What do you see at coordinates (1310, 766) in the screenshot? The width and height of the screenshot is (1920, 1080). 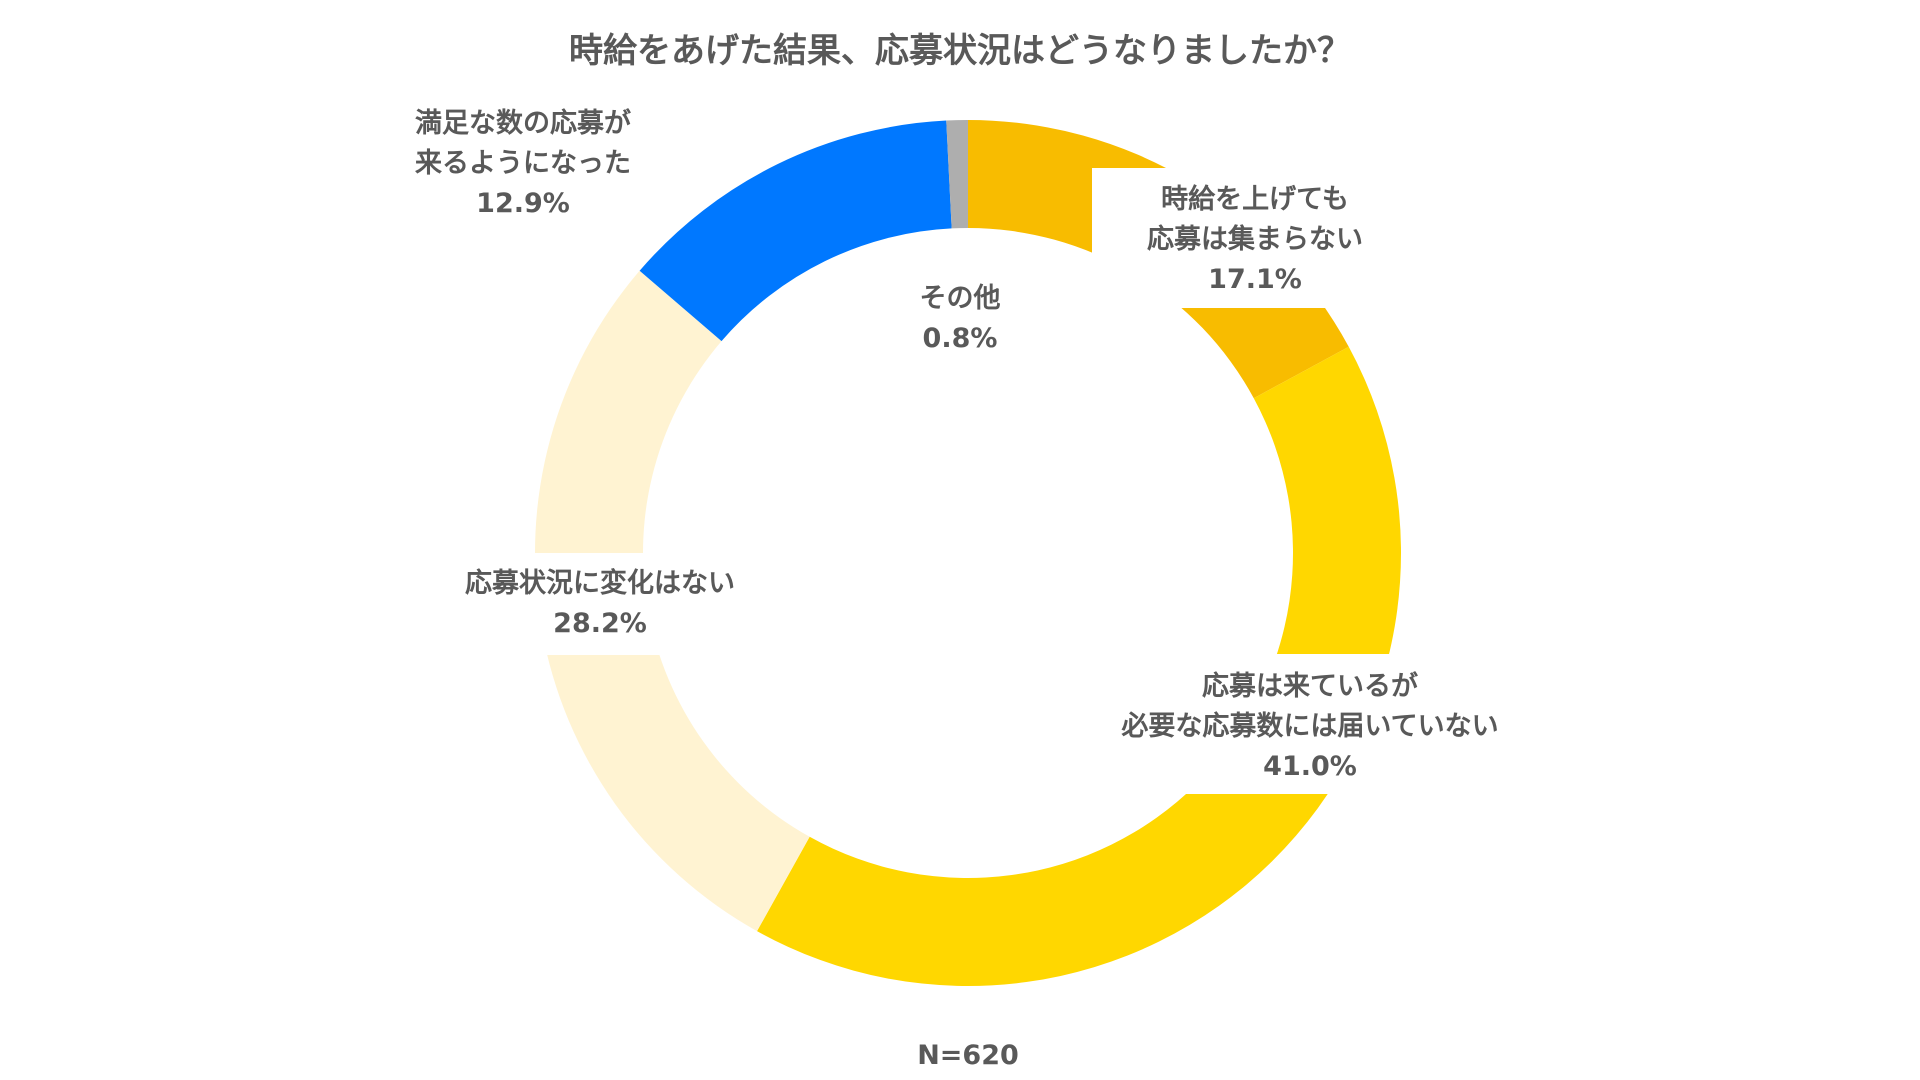 I see `value-label-2: 41.0%` at bounding box center [1310, 766].